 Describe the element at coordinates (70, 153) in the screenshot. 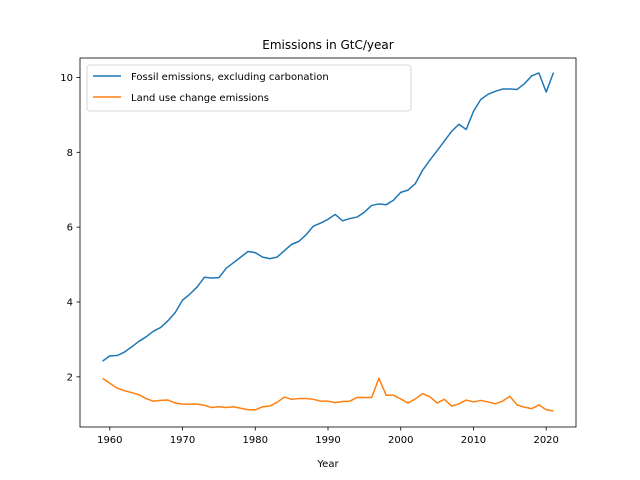

I see `y-tick-label: 8` at that location.